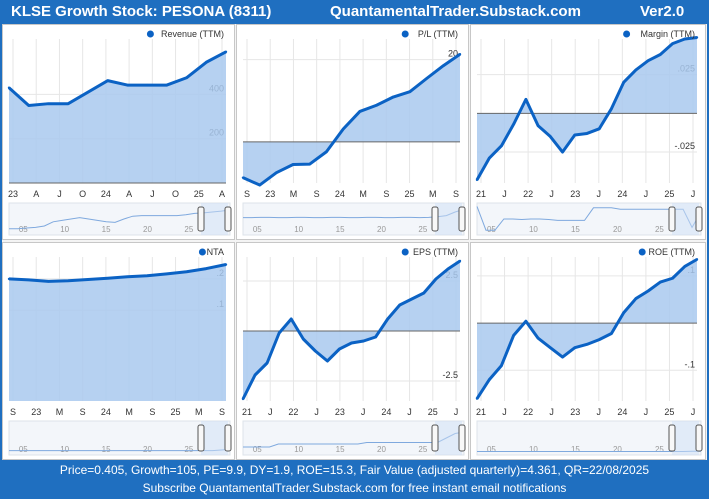  What do you see at coordinates (672, 252) in the screenshot?
I see `legend-label: ROE (TTM)` at bounding box center [672, 252].